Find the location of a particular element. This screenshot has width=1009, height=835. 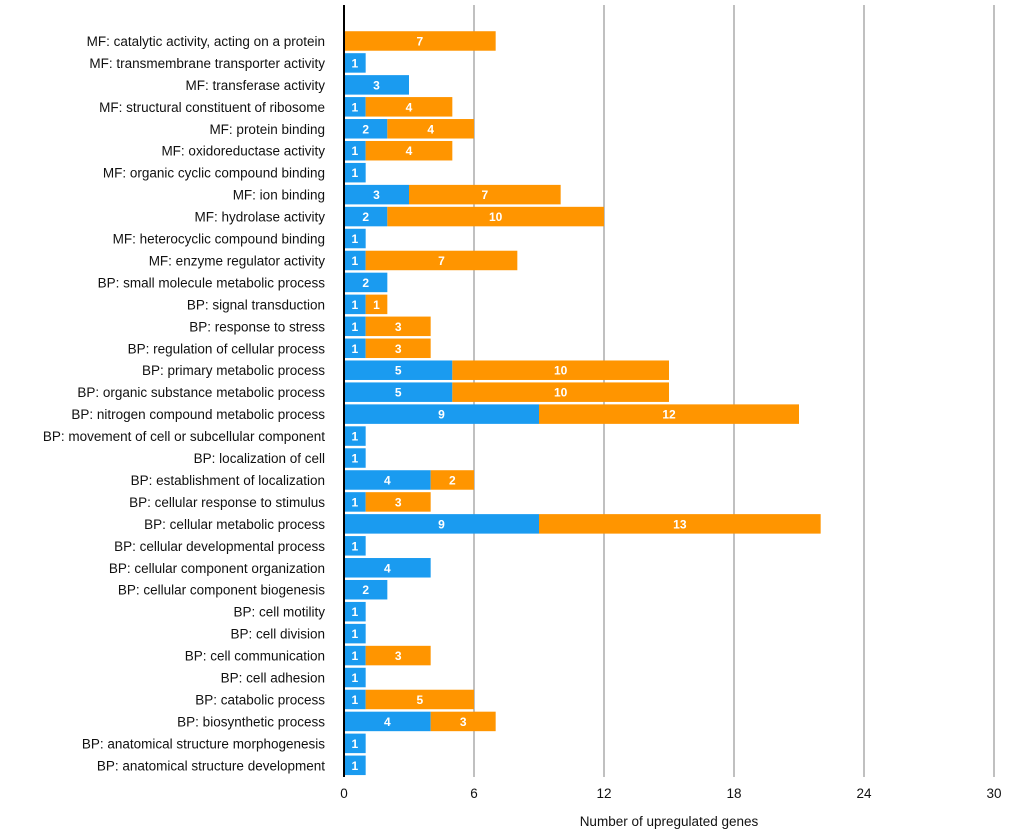

category-label: BP: signal transduction is located at coordinates (256, 304).